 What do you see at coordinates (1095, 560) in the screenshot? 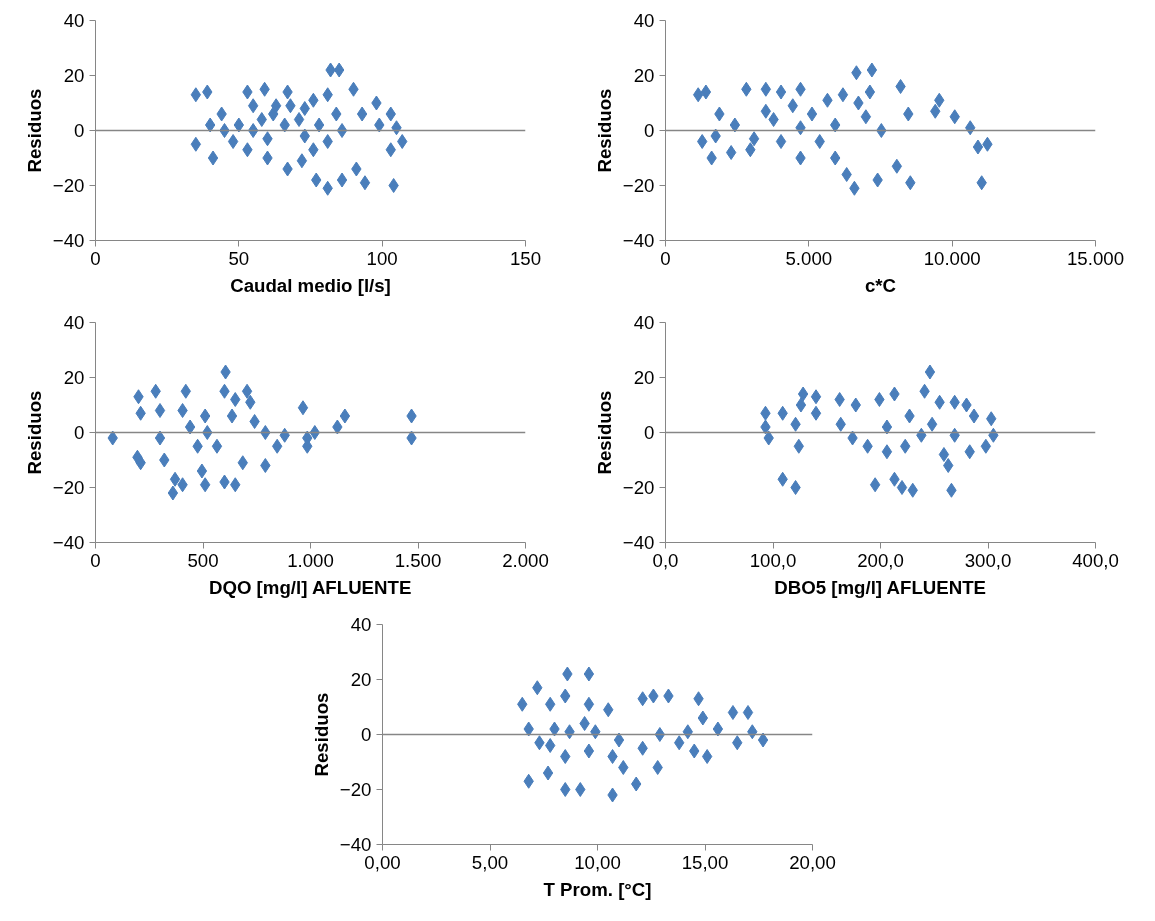
I see `x-tick-label: 400,0` at bounding box center [1095, 560].